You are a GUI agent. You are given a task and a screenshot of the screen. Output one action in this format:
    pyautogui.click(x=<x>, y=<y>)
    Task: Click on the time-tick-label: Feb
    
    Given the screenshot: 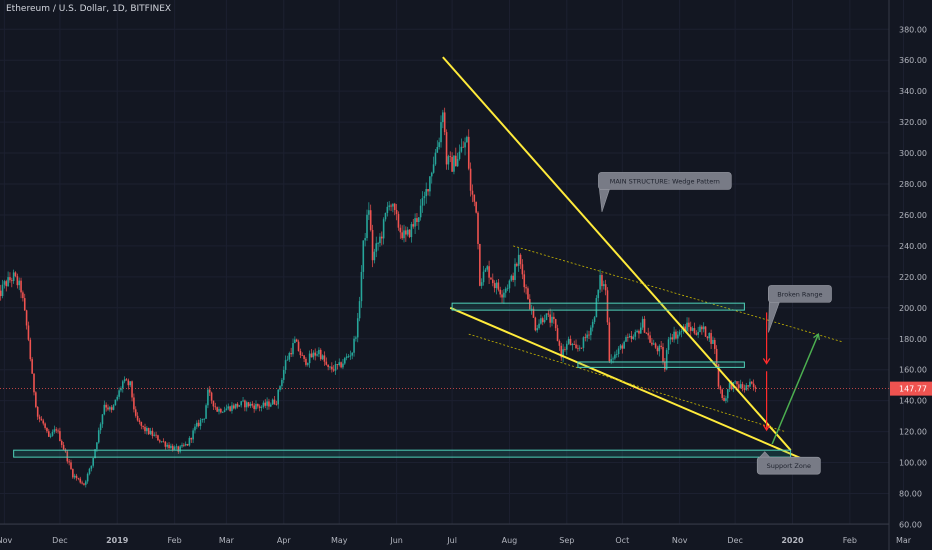 What is the action you would take?
    pyautogui.click(x=175, y=540)
    